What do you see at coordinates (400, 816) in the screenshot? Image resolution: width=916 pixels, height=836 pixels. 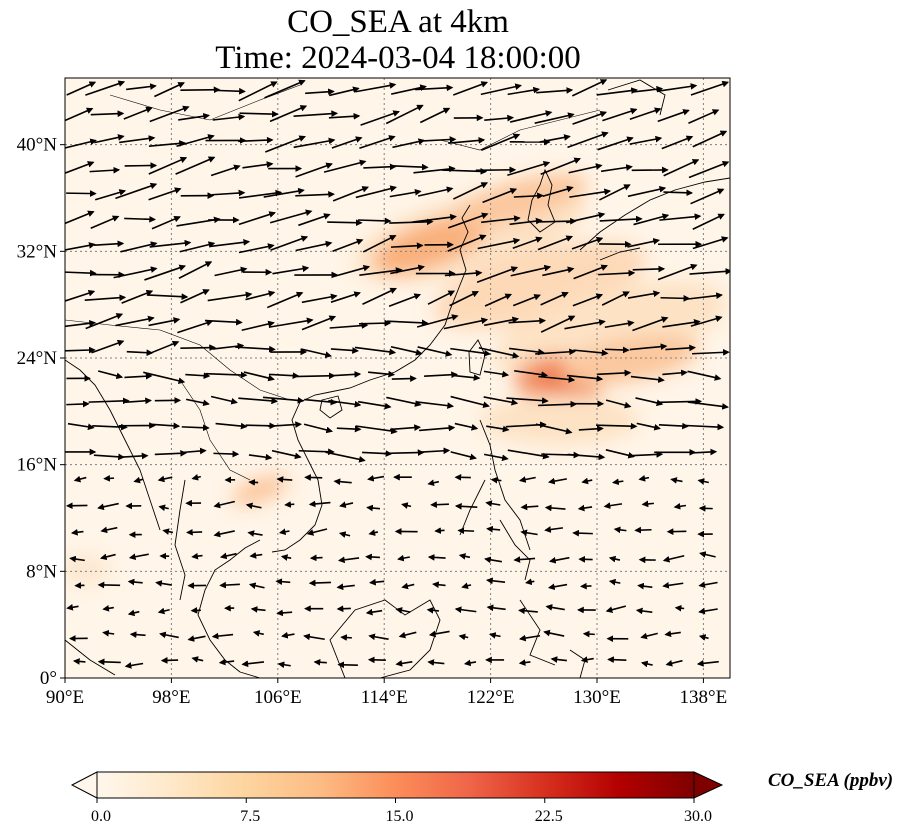 I see `colorbar-tick-label: 15.0` at bounding box center [400, 816].